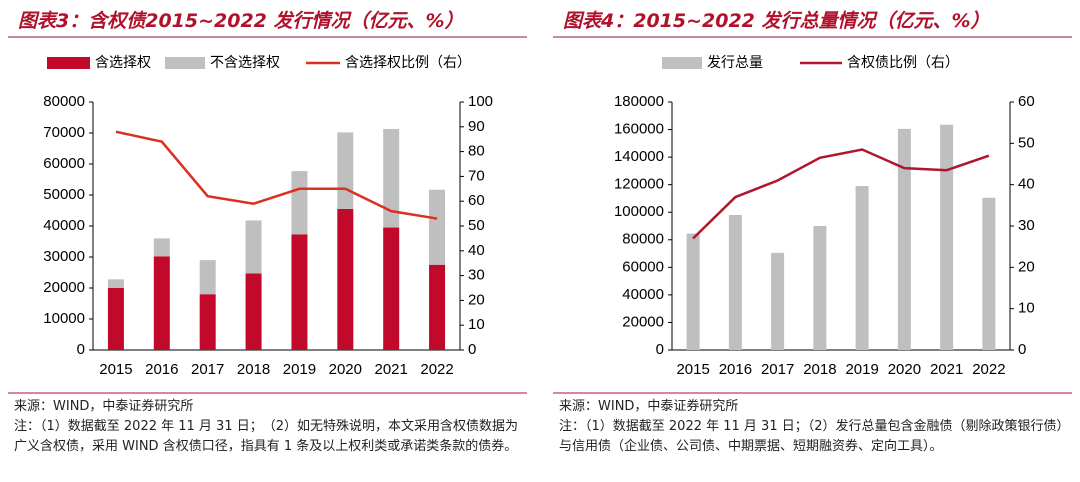 The height and width of the screenshot is (482, 1080). I want to click on y-tick-label: 50000, so click(64, 194).